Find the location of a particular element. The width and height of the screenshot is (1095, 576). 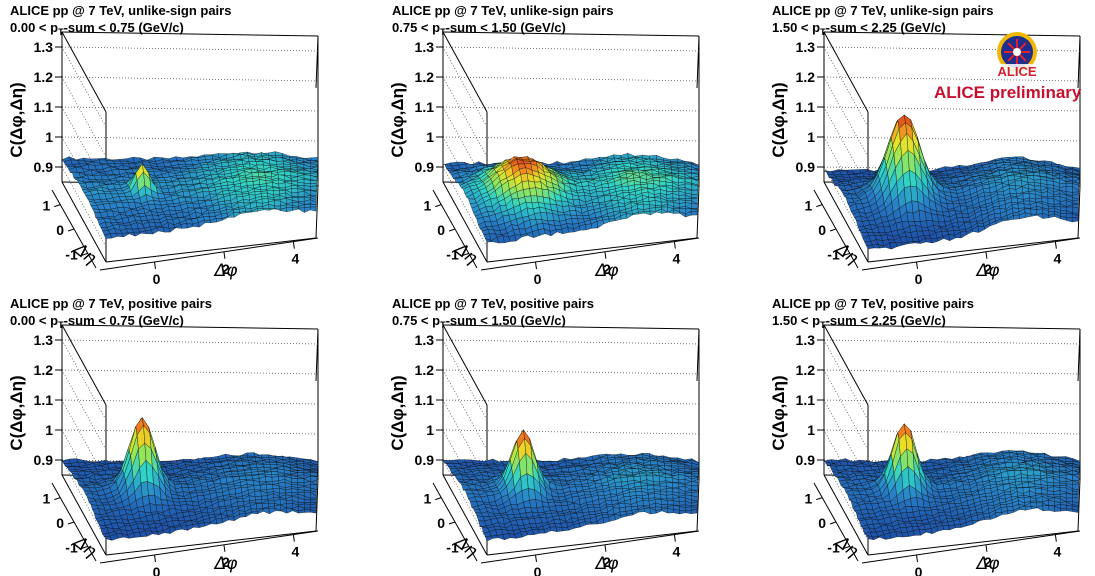

alice-logo-icon: ALICE is located at coordinates (1017, 55).